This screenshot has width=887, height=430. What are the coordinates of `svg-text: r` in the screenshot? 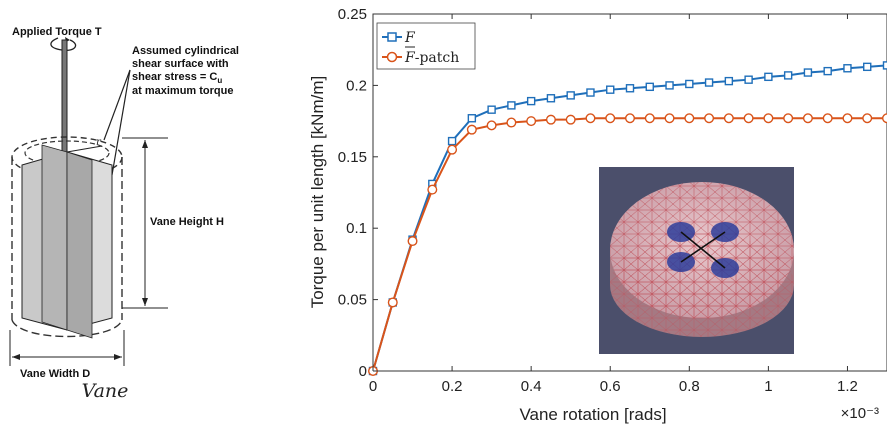 It's located at (99, 142).